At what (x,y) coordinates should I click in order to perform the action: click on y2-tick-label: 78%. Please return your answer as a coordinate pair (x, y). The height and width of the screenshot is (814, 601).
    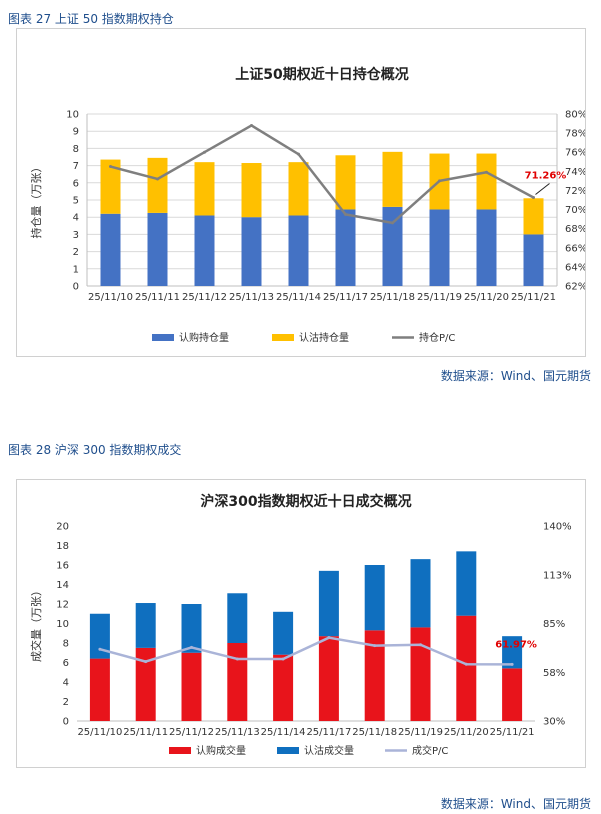
    Looking at the image, I should click on (575, 134).